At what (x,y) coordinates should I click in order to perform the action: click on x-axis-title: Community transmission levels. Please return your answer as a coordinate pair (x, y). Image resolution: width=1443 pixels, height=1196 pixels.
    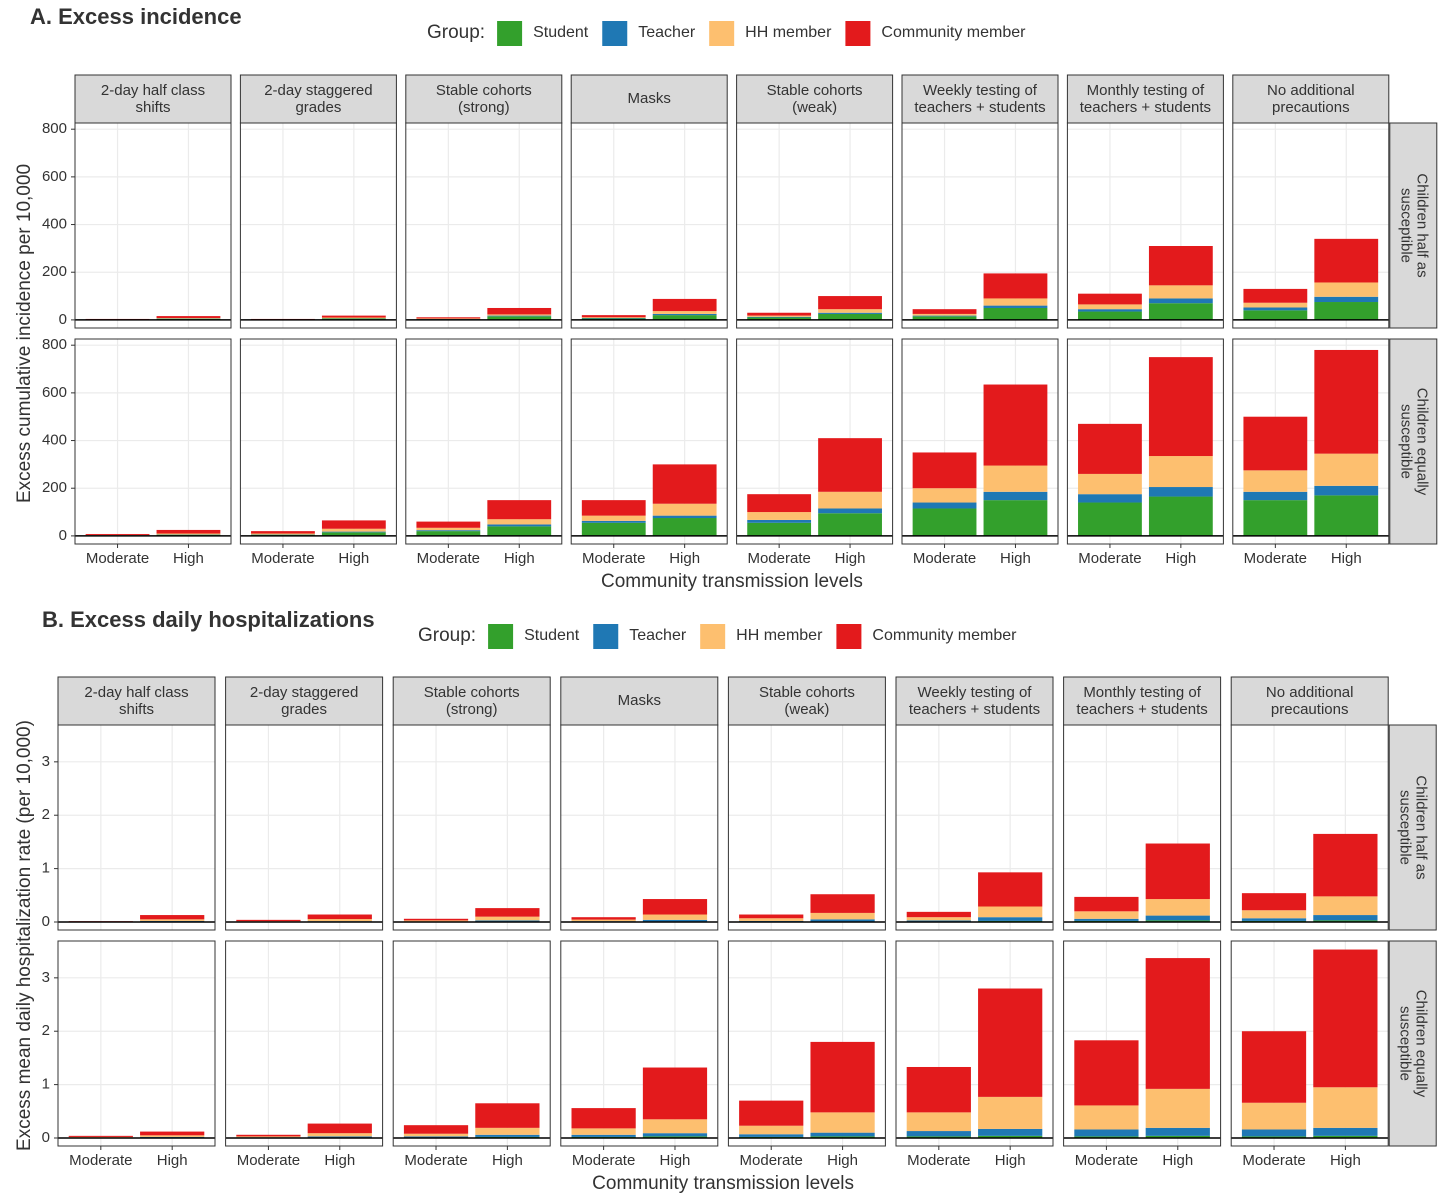
    Looking at the image, I should click on (723, 1183).